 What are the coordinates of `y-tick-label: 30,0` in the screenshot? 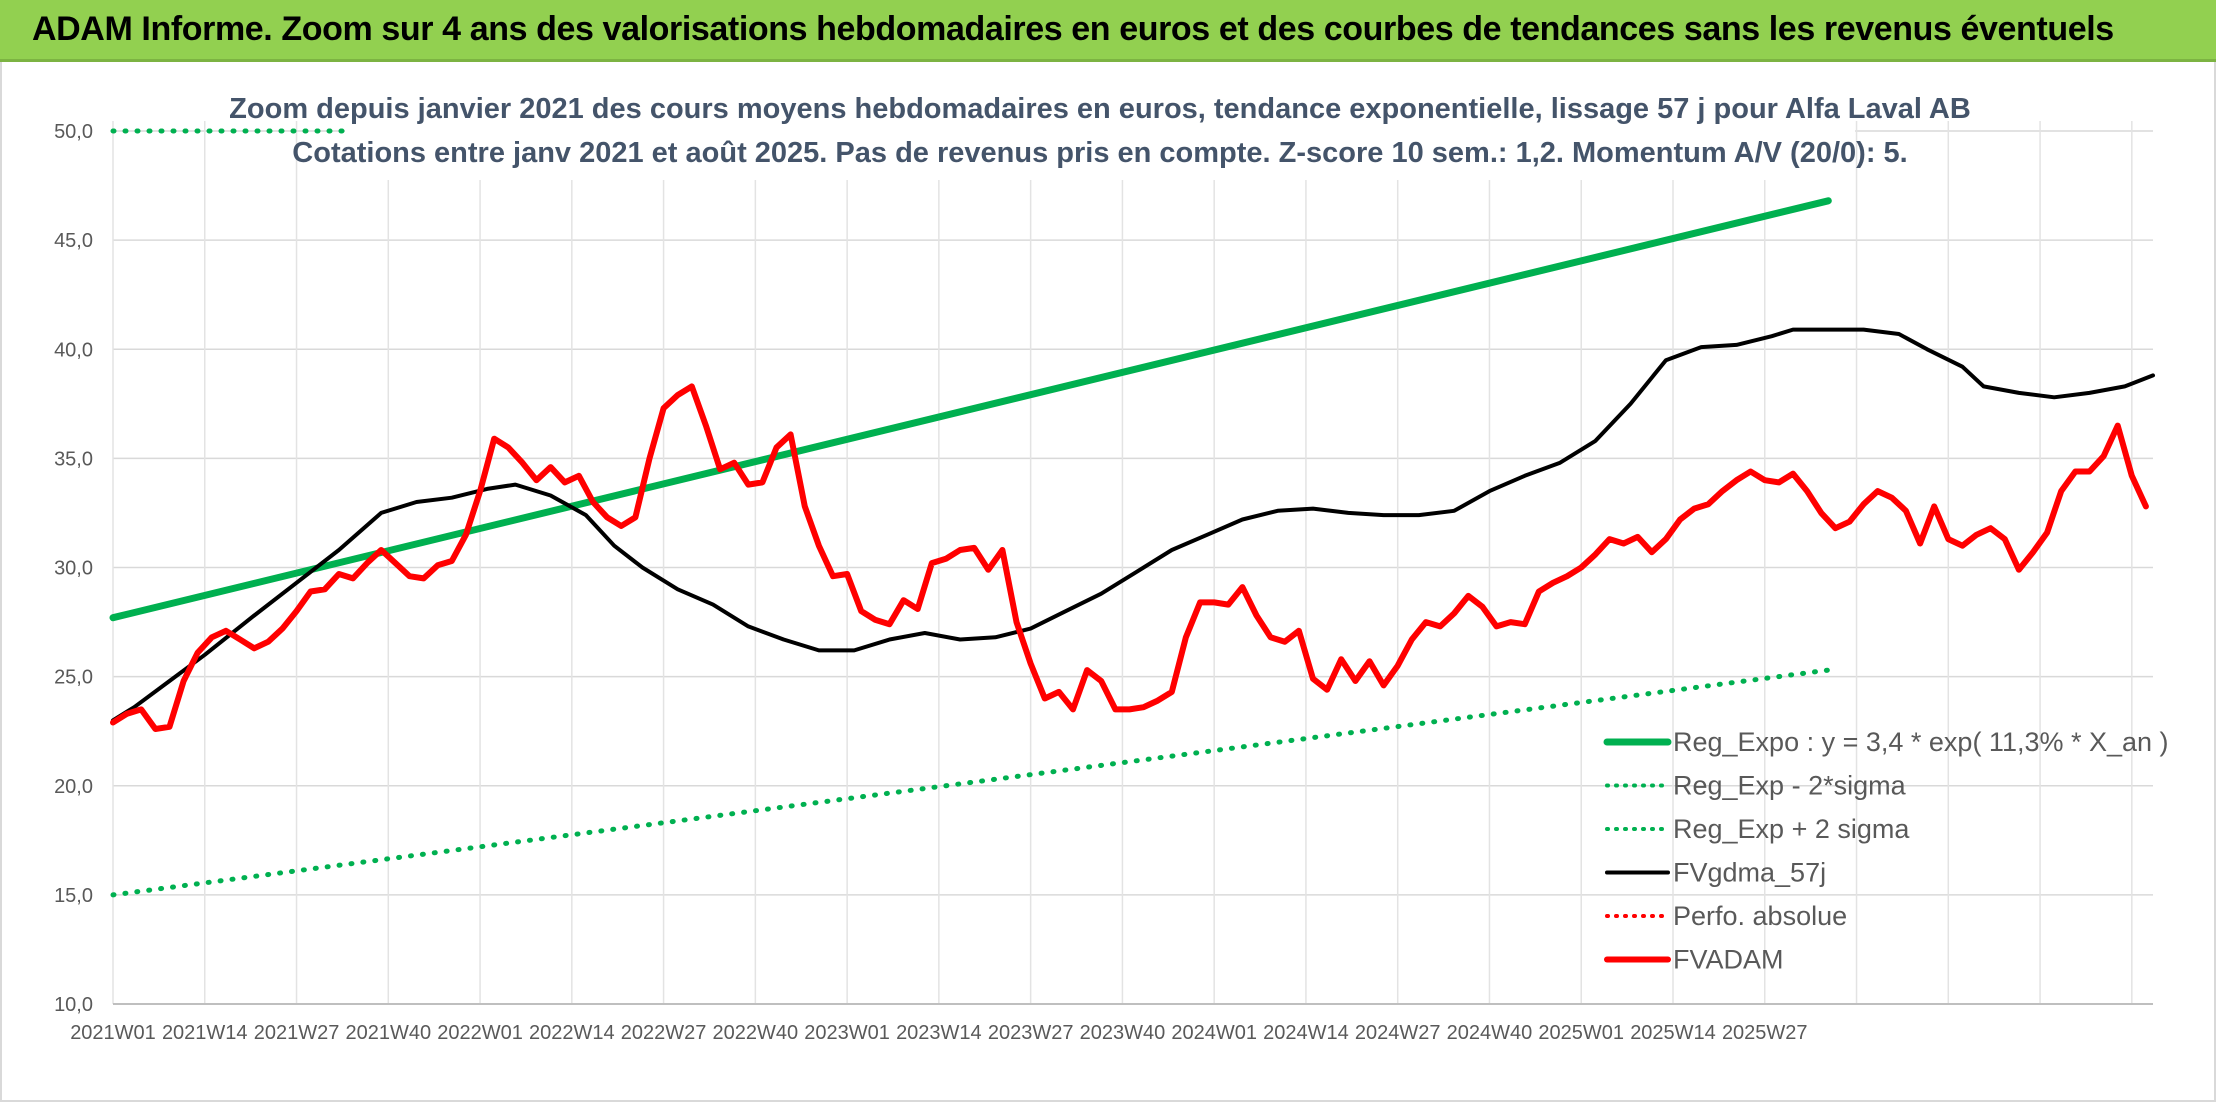 It's located at (73, 569).